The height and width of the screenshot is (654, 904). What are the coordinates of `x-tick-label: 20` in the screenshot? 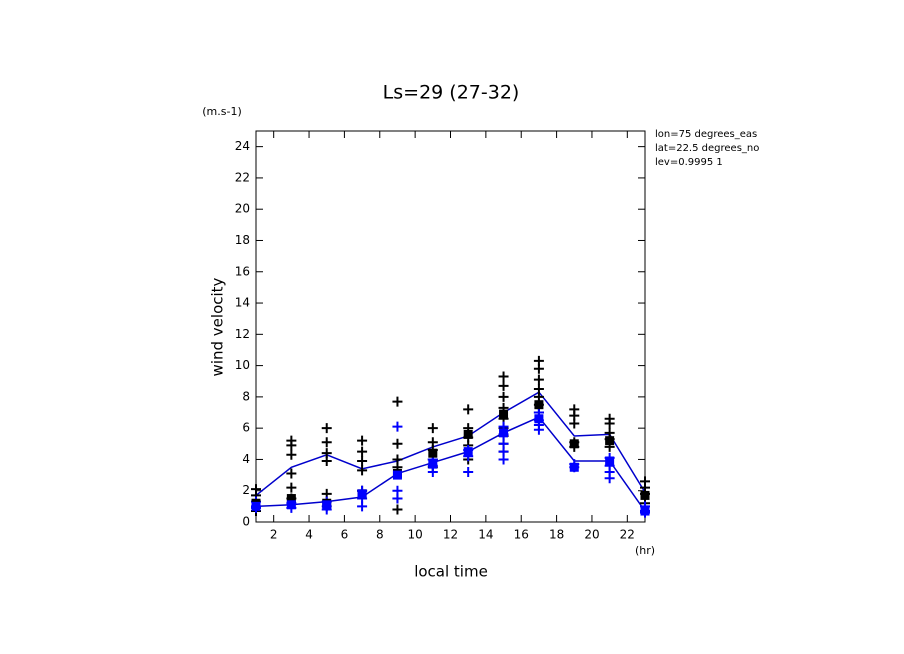 It's located at (591, 535).